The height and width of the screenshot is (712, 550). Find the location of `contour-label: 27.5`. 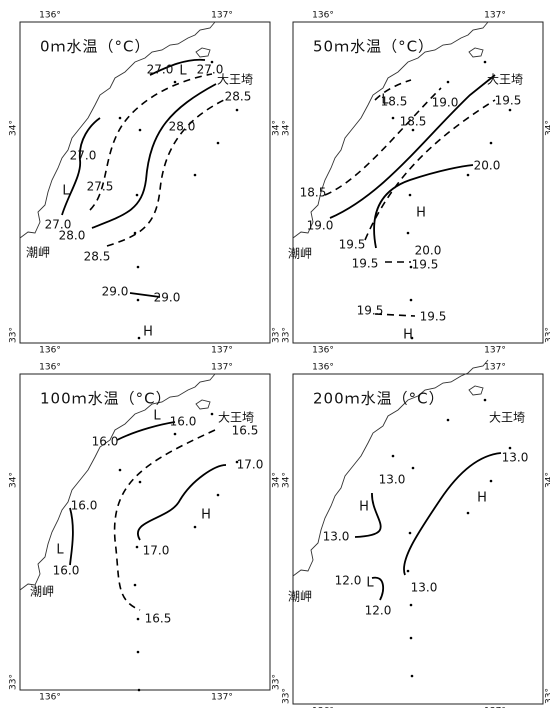

contour-label: 27.5 is located at coordinates (100, 187).